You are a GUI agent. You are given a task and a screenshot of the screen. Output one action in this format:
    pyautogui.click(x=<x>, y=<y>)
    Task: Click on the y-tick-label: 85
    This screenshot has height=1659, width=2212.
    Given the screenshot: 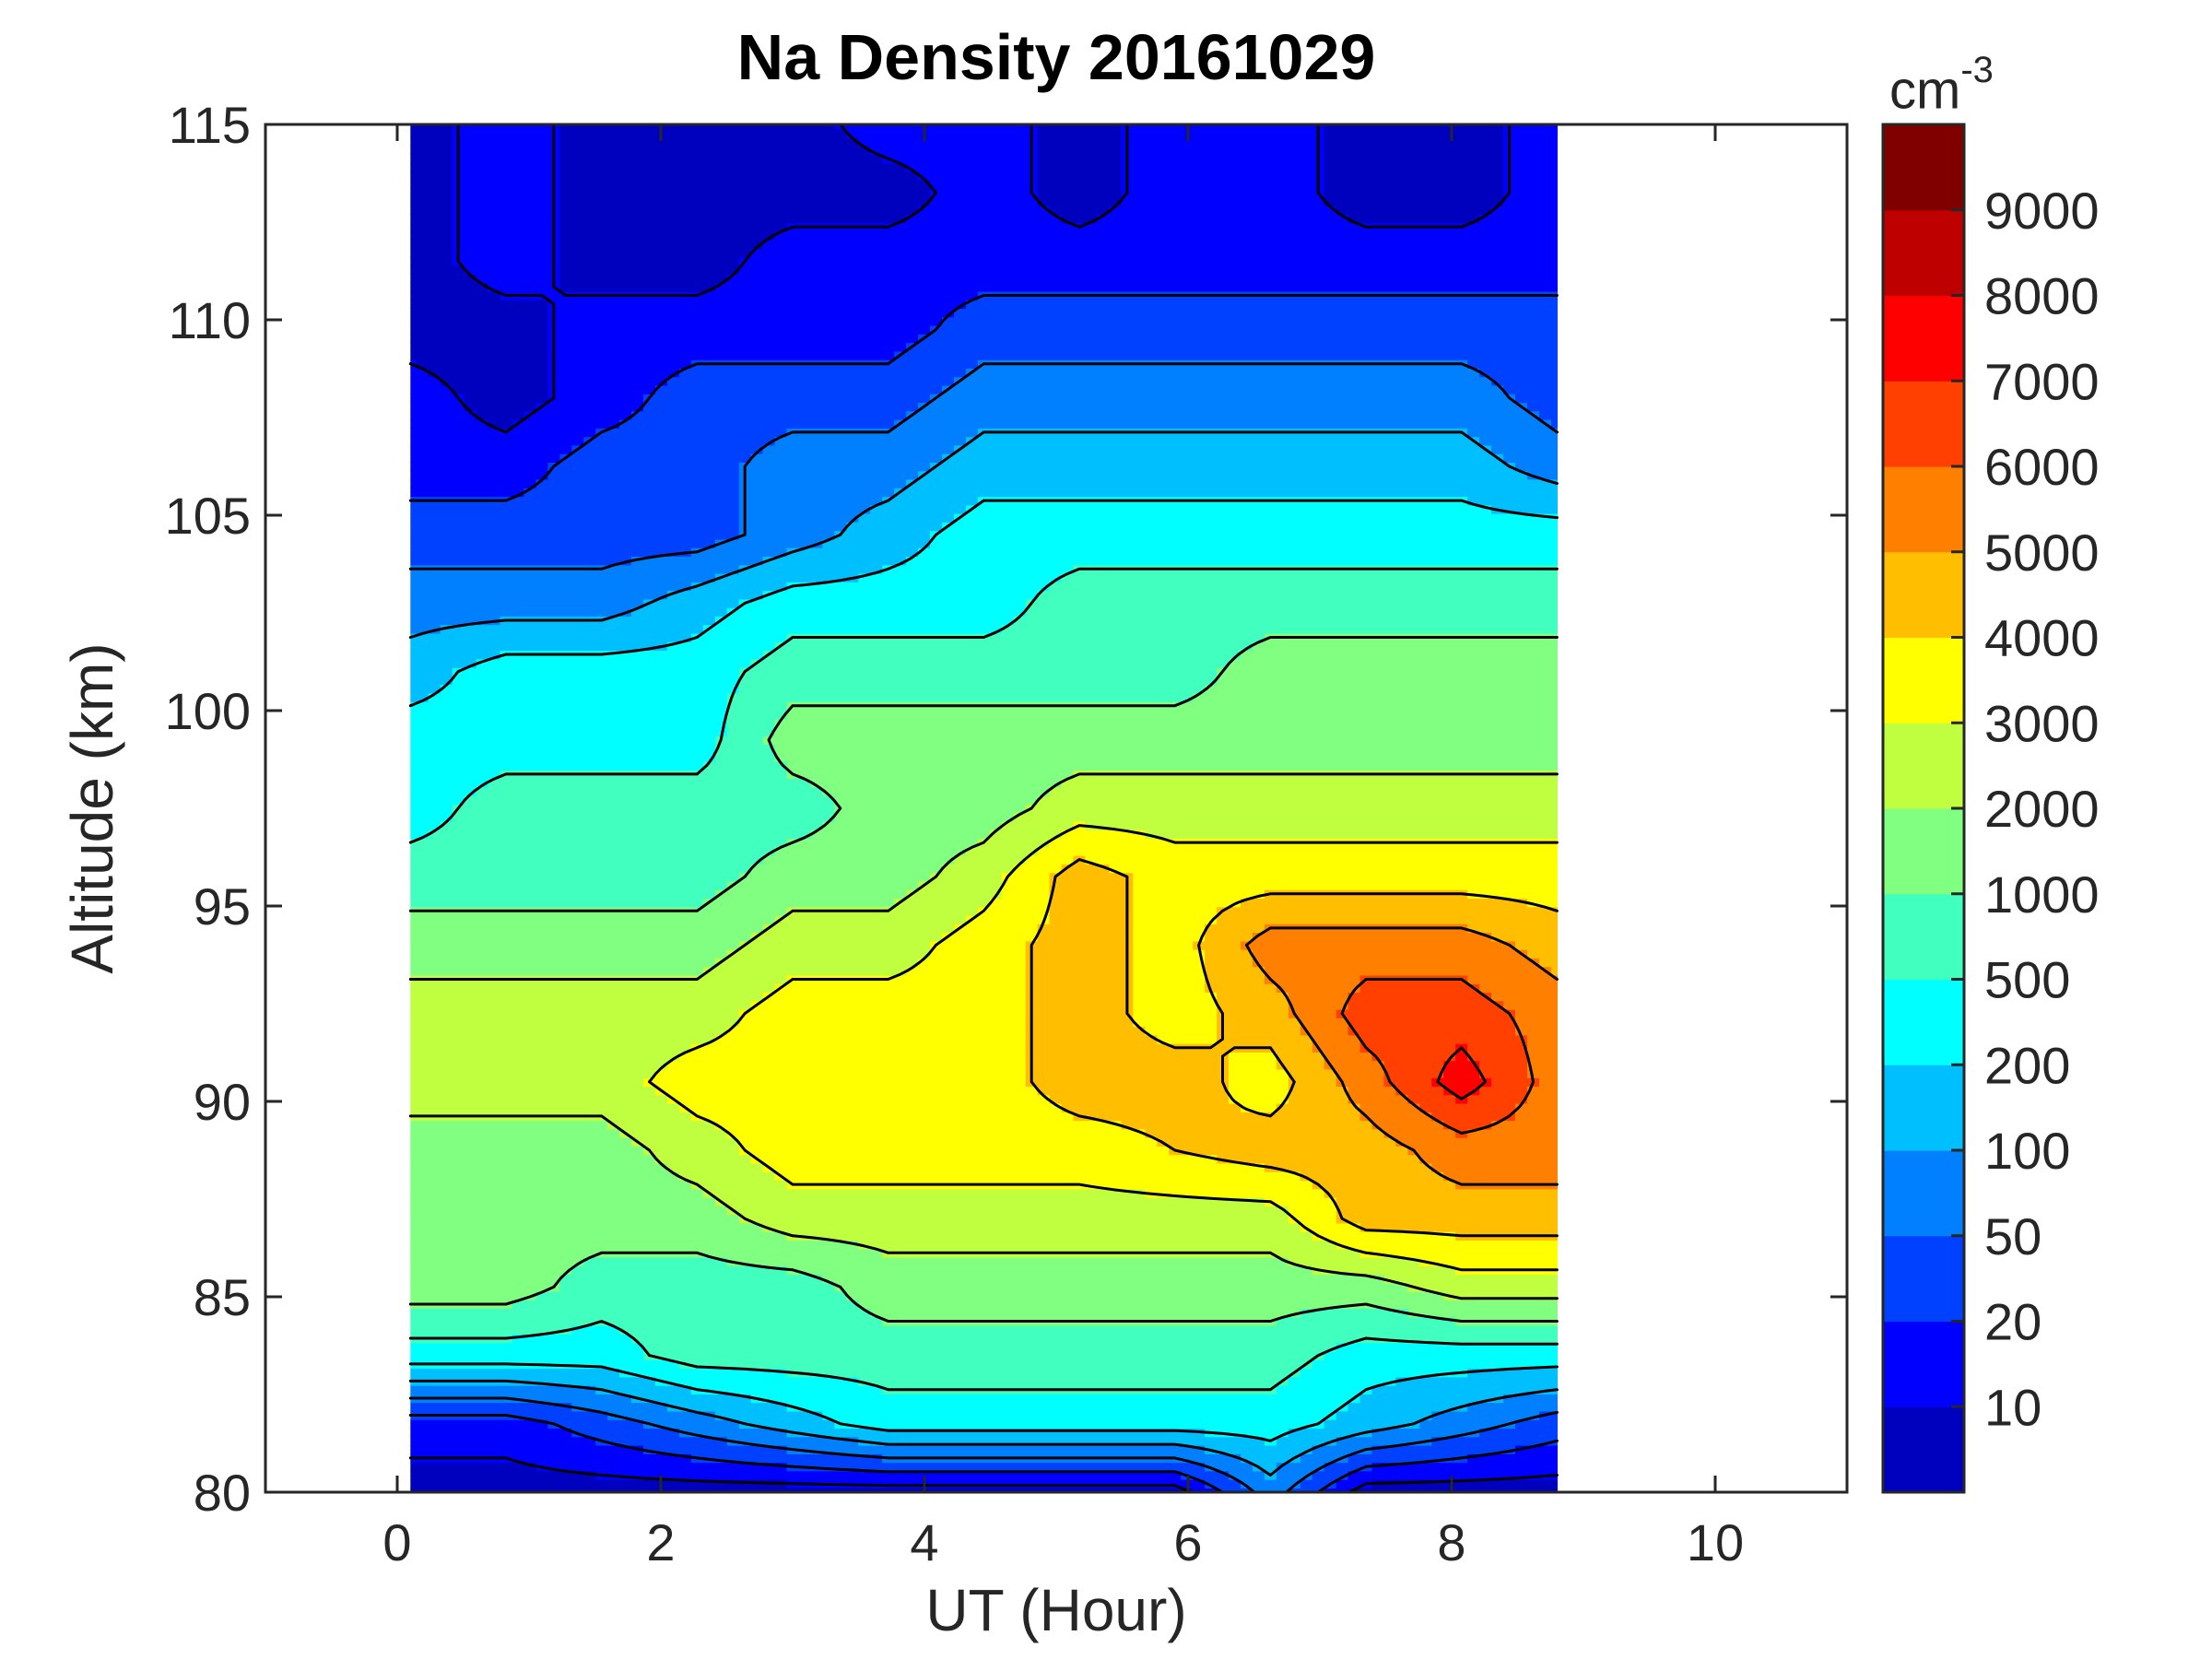 What is the action you would take?
    pyautogui.click(x=222, y=1297)
    